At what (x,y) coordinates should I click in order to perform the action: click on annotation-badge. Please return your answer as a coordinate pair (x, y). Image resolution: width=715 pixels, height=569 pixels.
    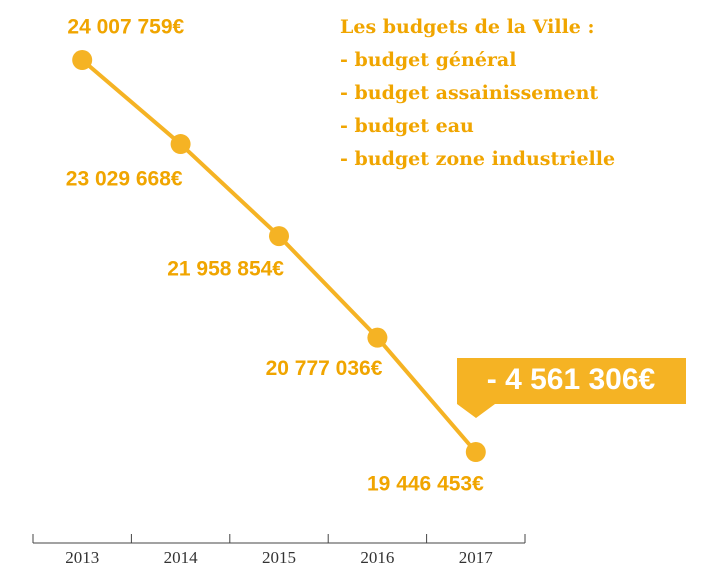
    Looking at the image, I should click on (571, 388).